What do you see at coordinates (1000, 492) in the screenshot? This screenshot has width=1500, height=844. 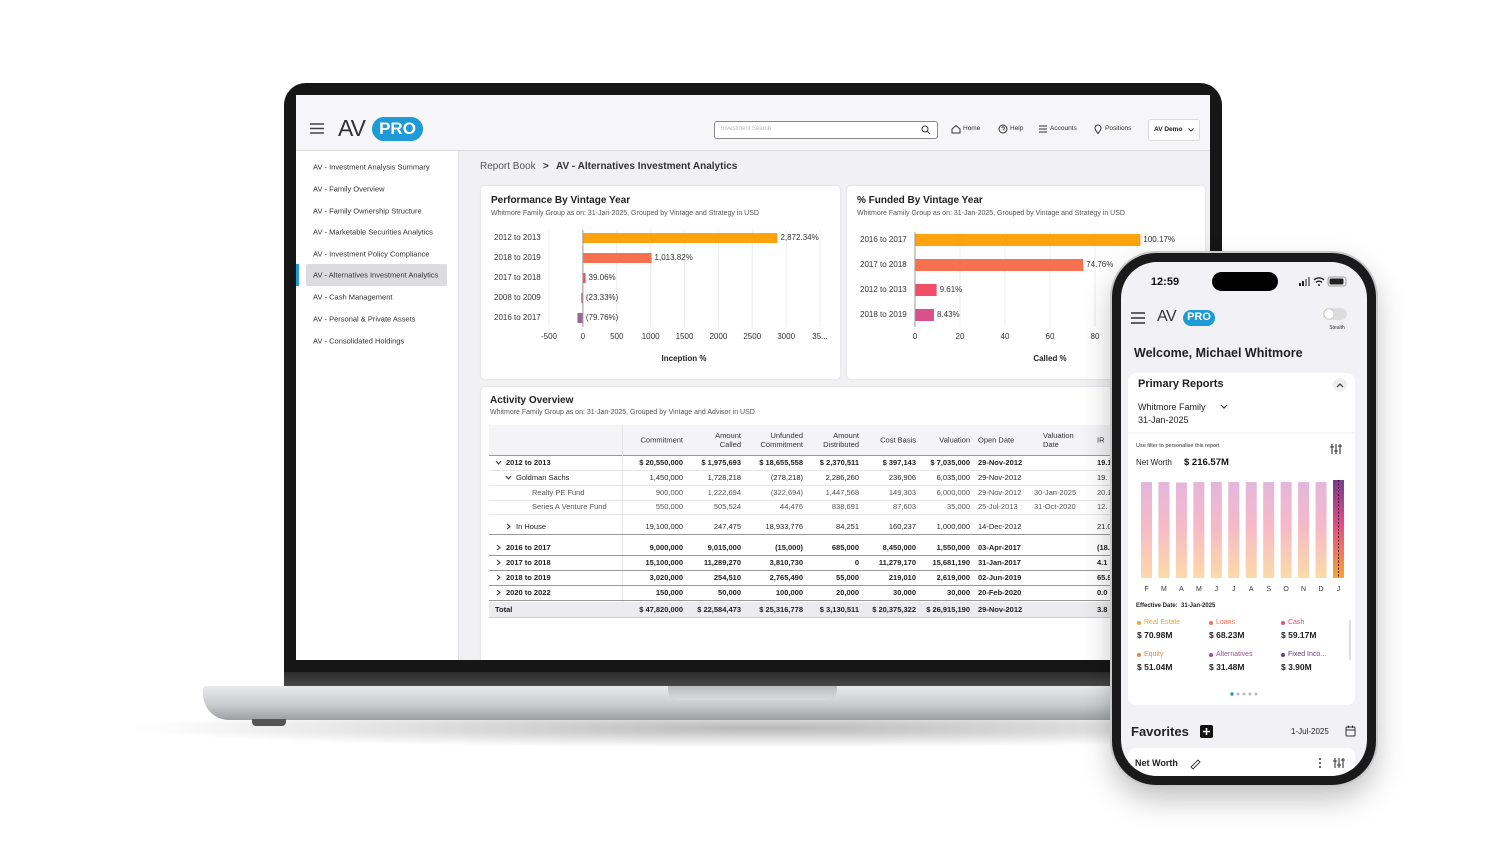 I see `table-cell: 29-Nov-2012` at bounding box center [1000, 492].